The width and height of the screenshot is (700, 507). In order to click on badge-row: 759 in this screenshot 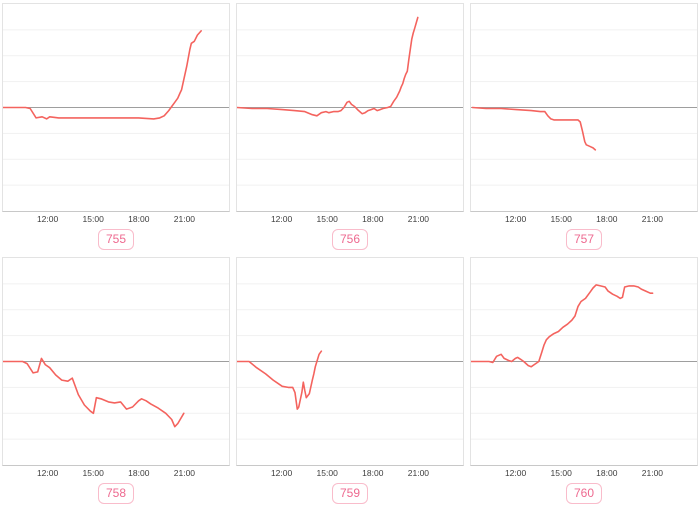, I will do `click(350, 491)`.